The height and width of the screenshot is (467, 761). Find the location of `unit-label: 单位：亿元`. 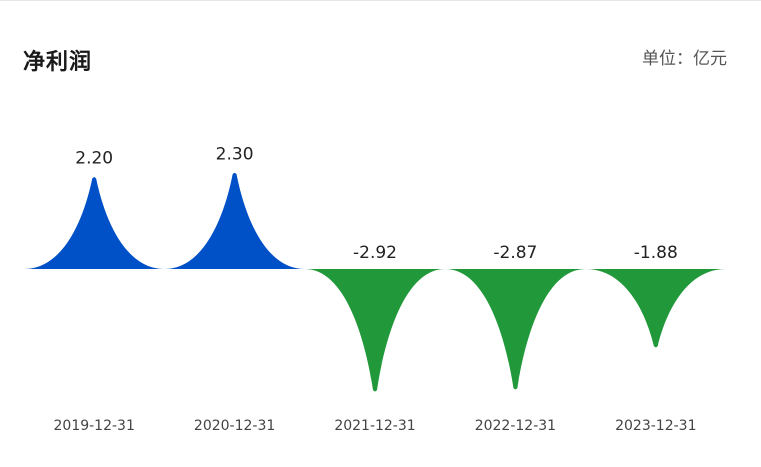

unit-label: 单位：亿元 is located at coordinates (684, 59).